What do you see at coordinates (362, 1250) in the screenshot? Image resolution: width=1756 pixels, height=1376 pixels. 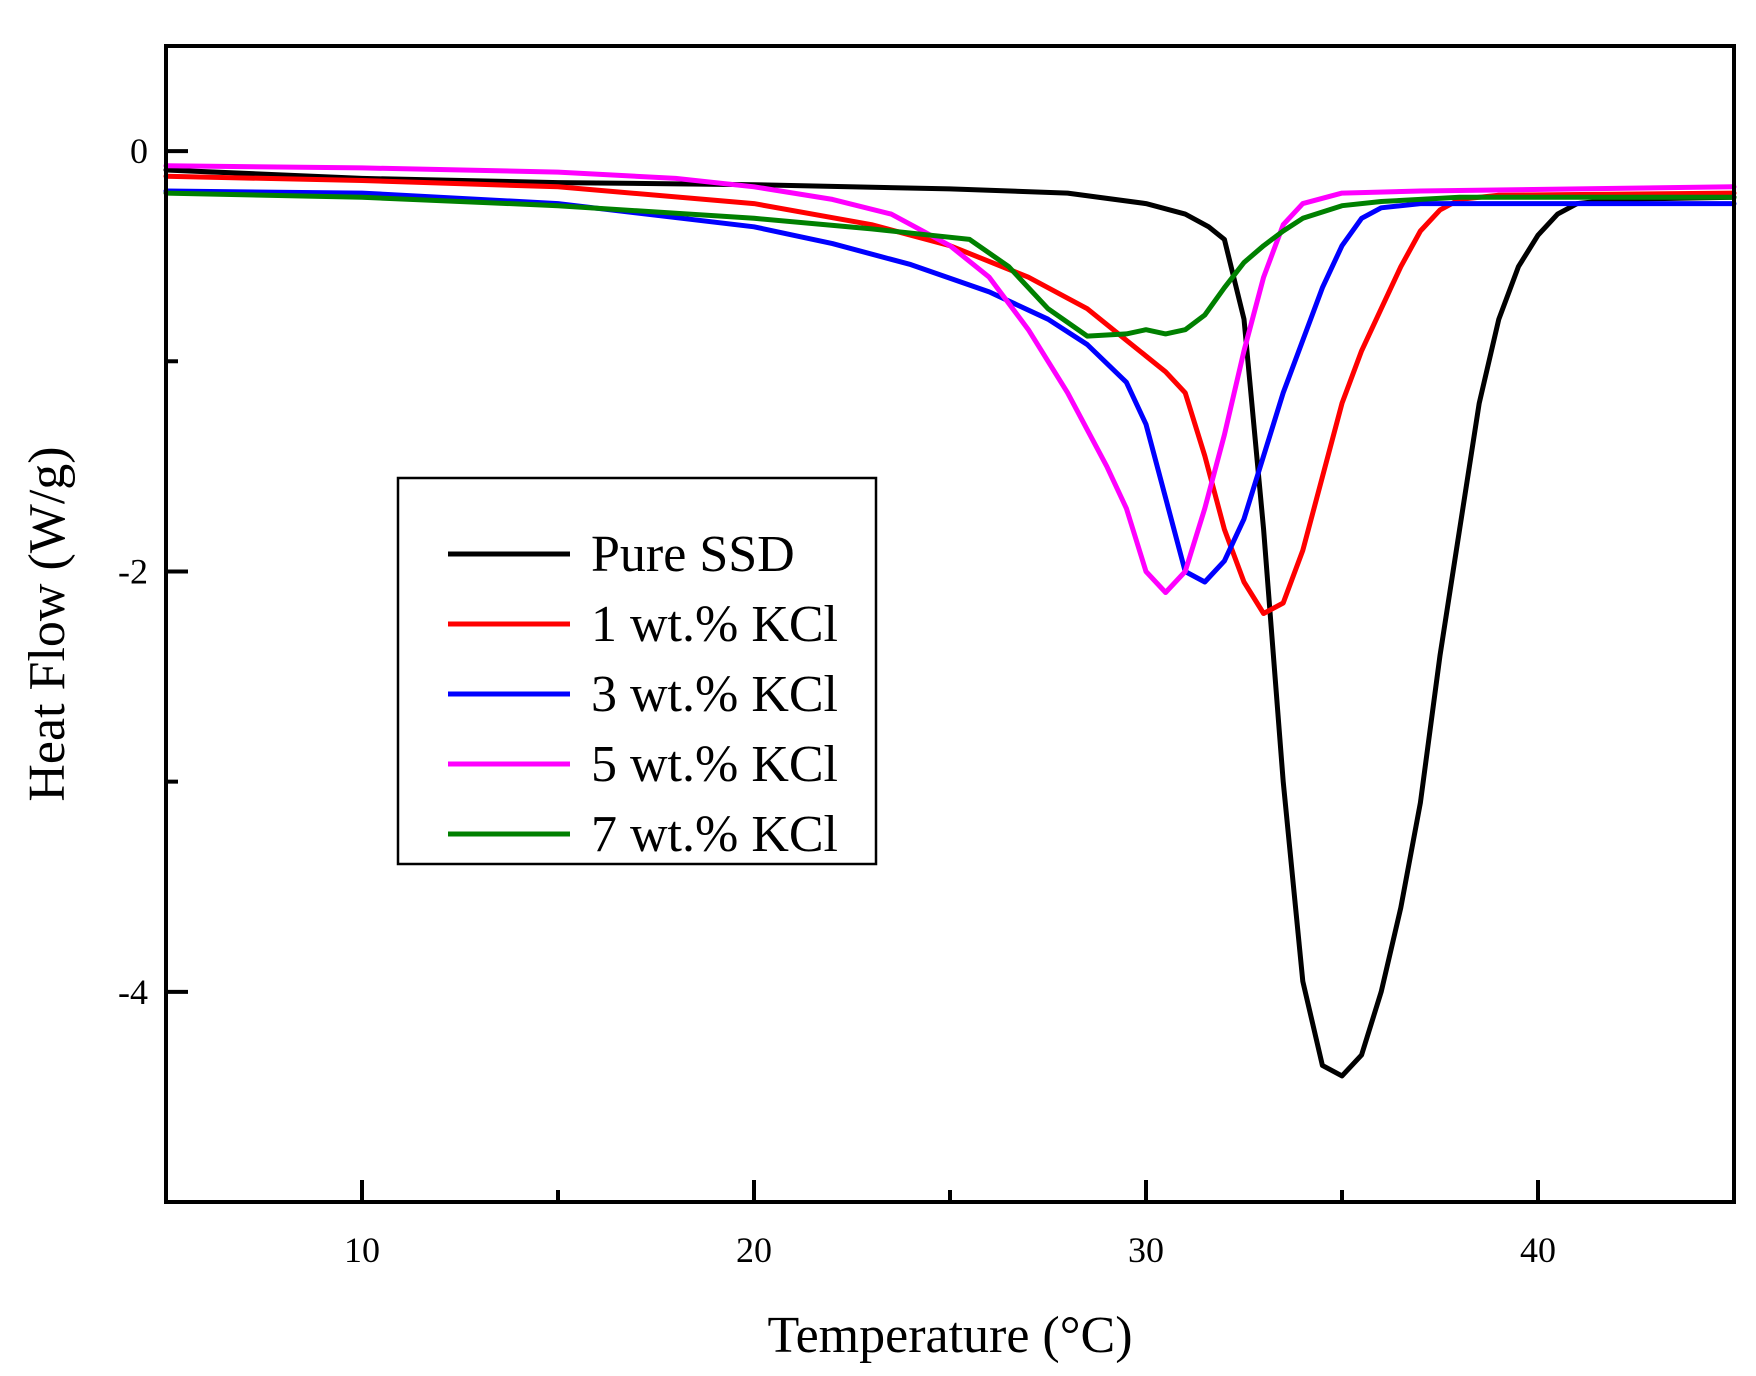 I see `x-tick-label: 10` at bounding box center [362, 1250].